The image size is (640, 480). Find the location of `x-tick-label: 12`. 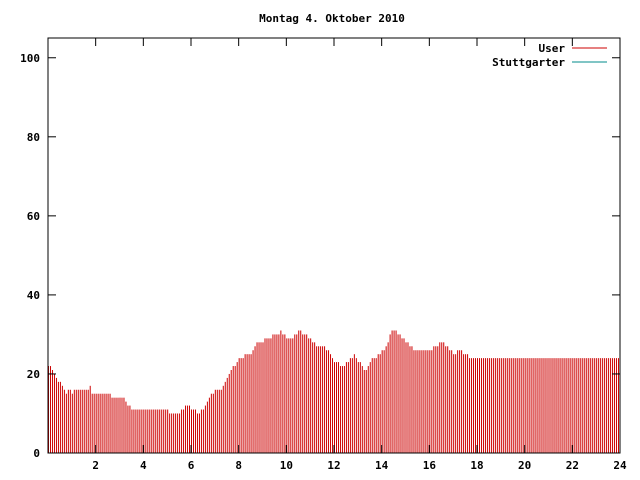

x-tick-label: 12 is located at coordinates (333, 465).